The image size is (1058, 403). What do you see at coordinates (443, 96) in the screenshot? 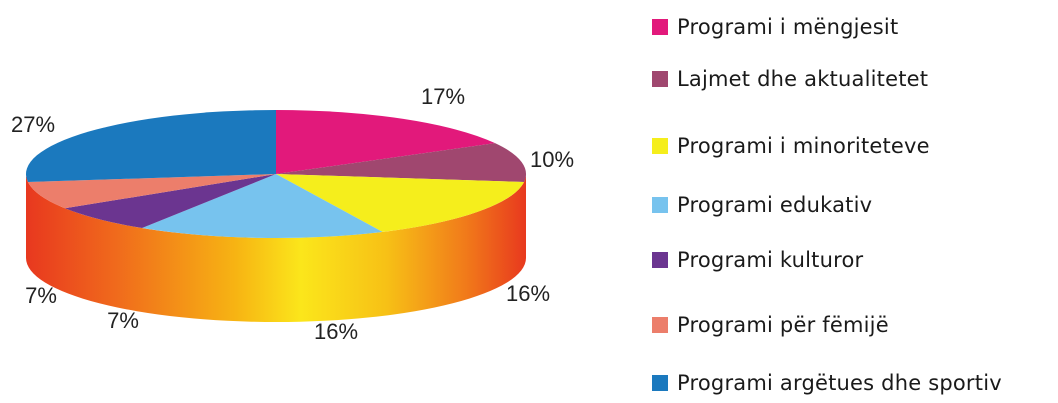
I see `data-label-programi-i-mengjesit: 17%` at bounding box center [443, 96].